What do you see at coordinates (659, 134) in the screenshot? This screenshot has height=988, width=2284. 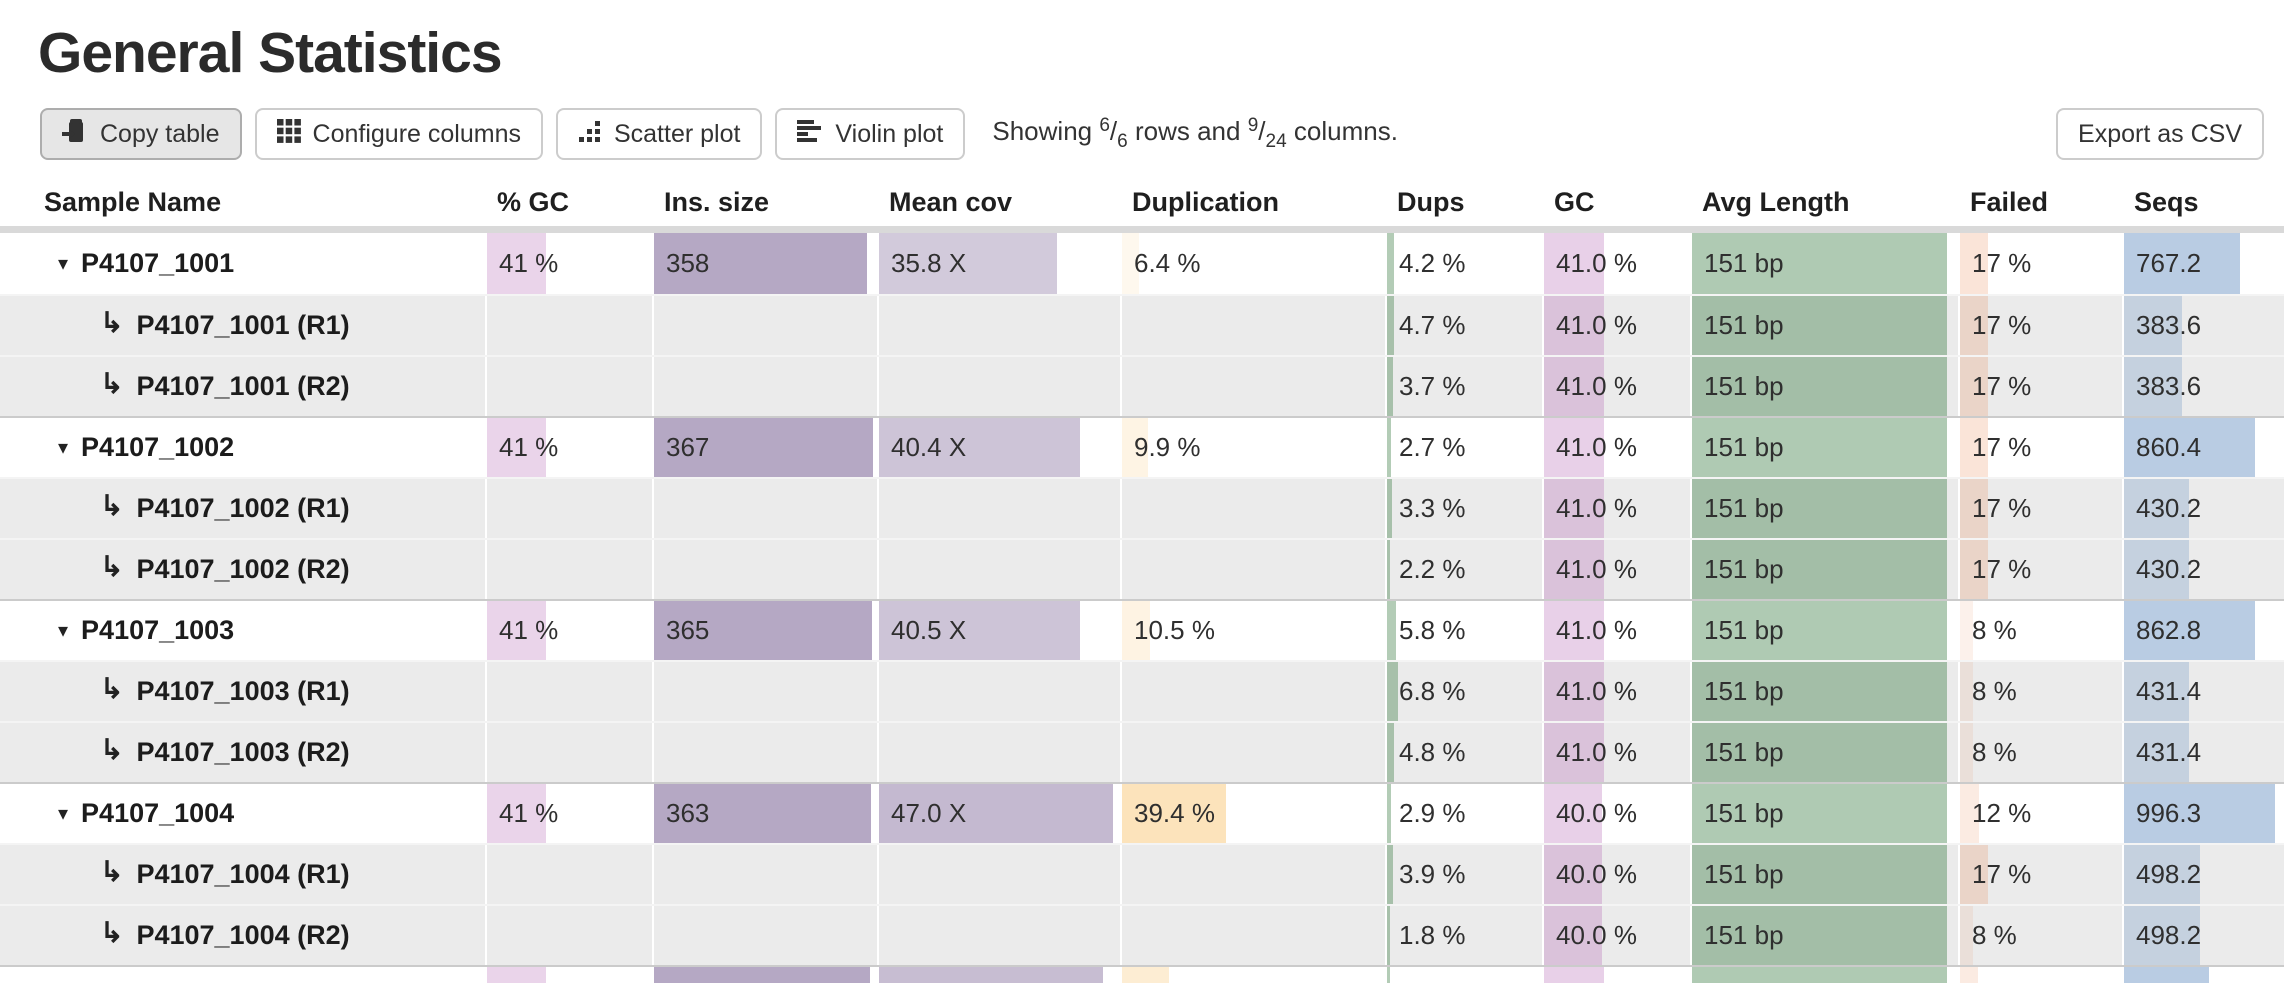 I see `scatter-plot-button: Scatter plot` at bounding box center [659, 134].